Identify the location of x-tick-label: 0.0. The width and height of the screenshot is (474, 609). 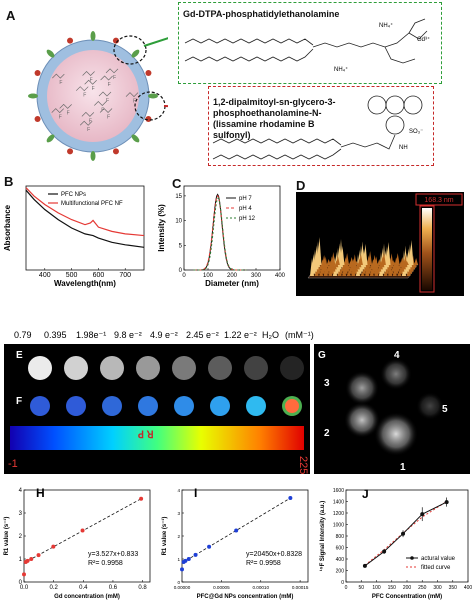
(24, 588).